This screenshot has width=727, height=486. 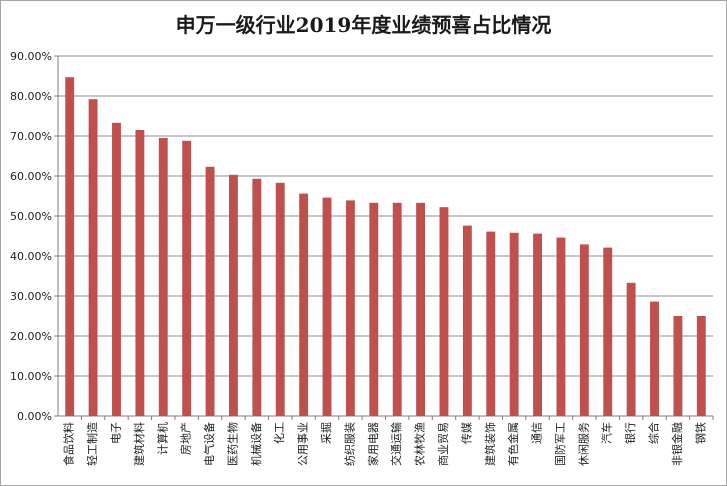 What do you see at coordinates (700, 433) in the screenshot?
I see `x-category-label: 钢铁` at bounding box center [700, 433].